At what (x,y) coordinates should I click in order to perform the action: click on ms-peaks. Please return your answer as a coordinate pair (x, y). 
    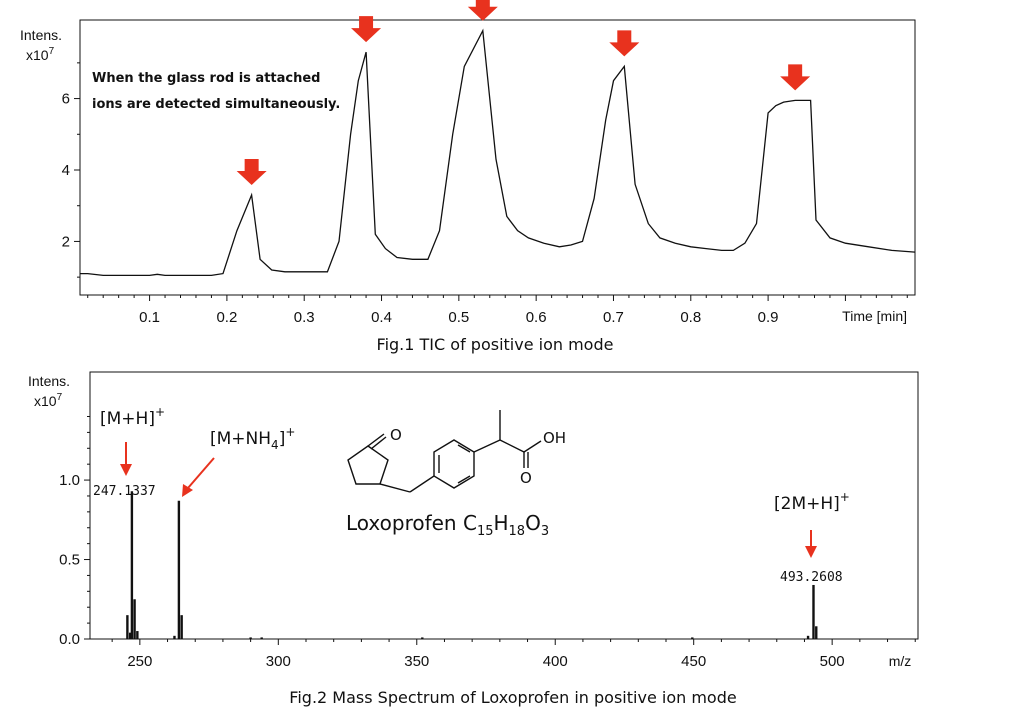
    Looking at the image, I should click on (472, 565).